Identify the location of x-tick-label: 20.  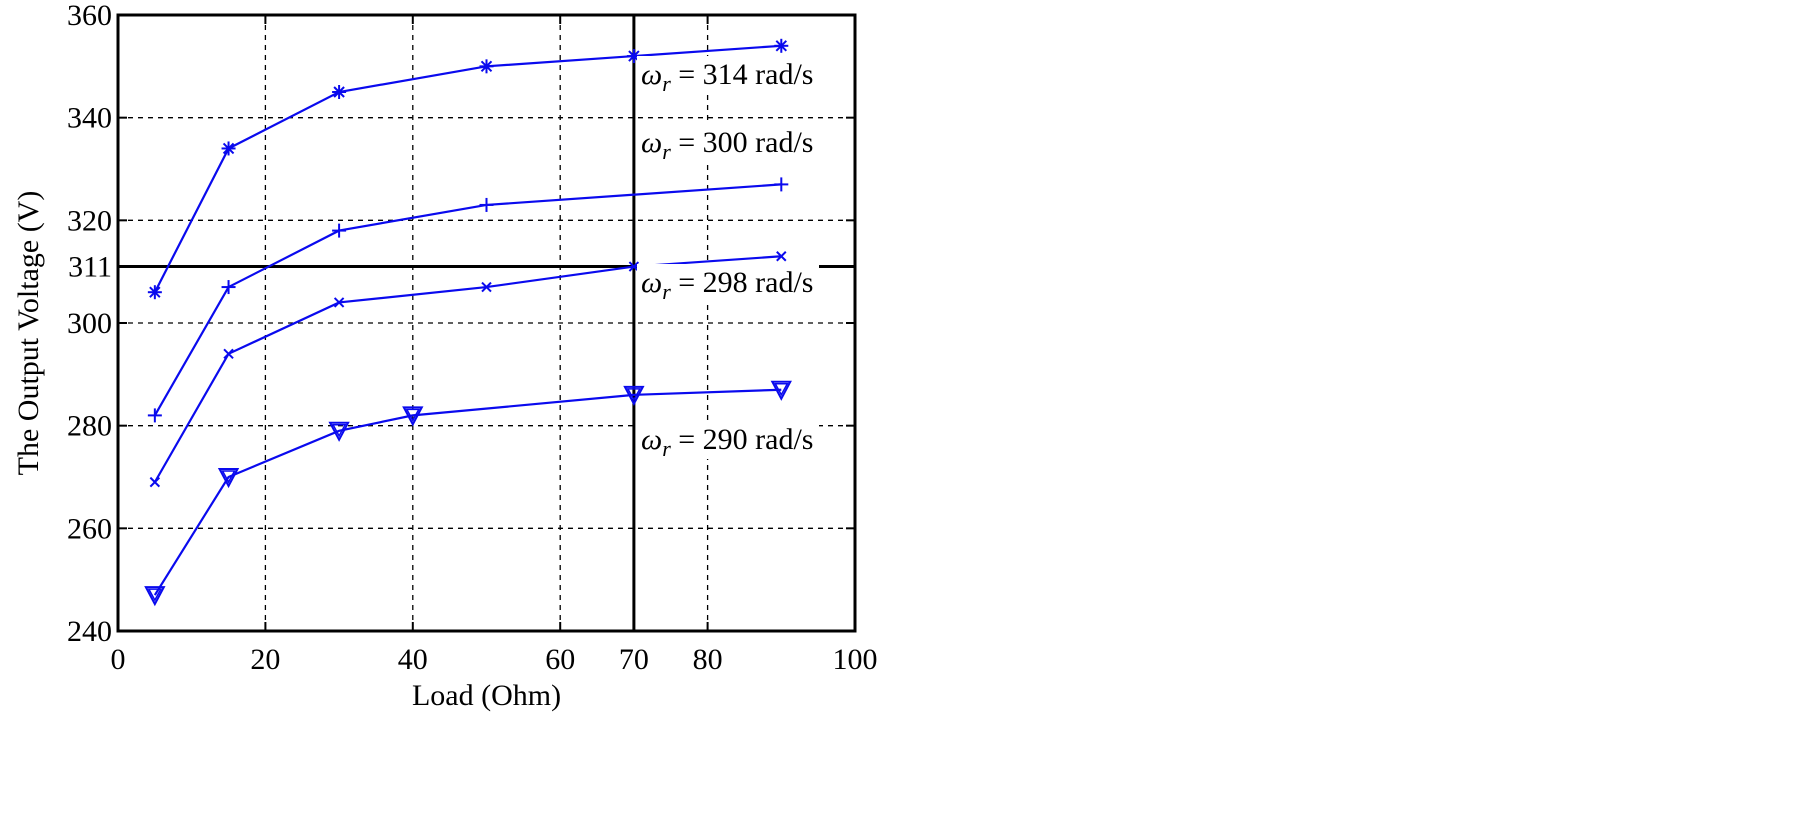
(265, 659).